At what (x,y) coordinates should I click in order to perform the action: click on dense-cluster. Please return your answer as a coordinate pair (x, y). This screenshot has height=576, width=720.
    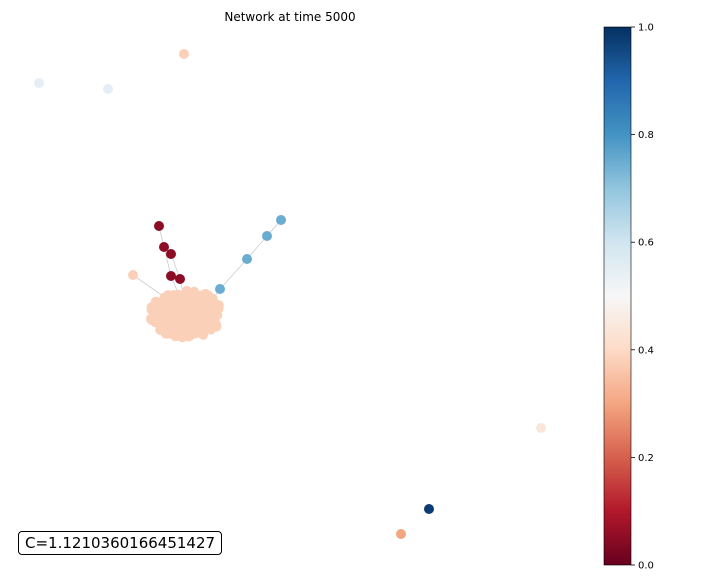
    Looking at the image, I should click on (184, 314).